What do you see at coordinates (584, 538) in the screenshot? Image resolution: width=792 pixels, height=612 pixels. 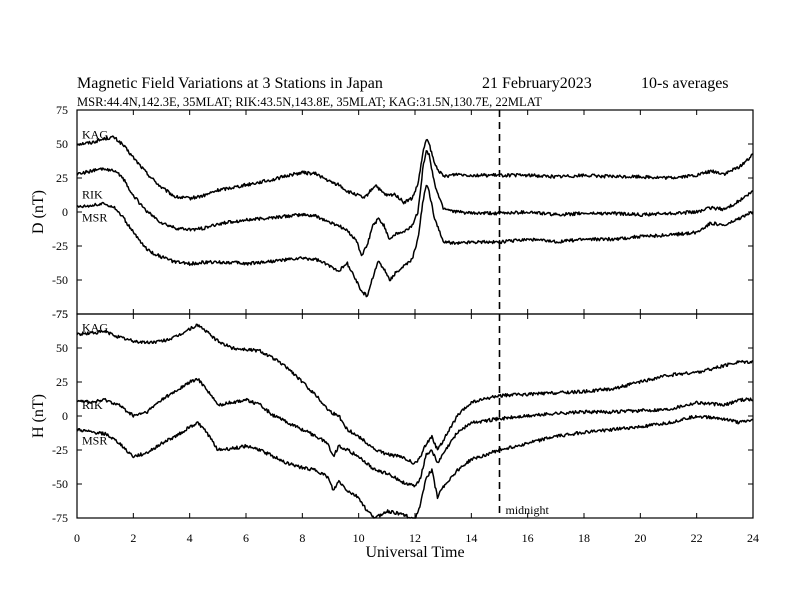 I see `x-tick-label: 18` at bounding box center [584, 538].